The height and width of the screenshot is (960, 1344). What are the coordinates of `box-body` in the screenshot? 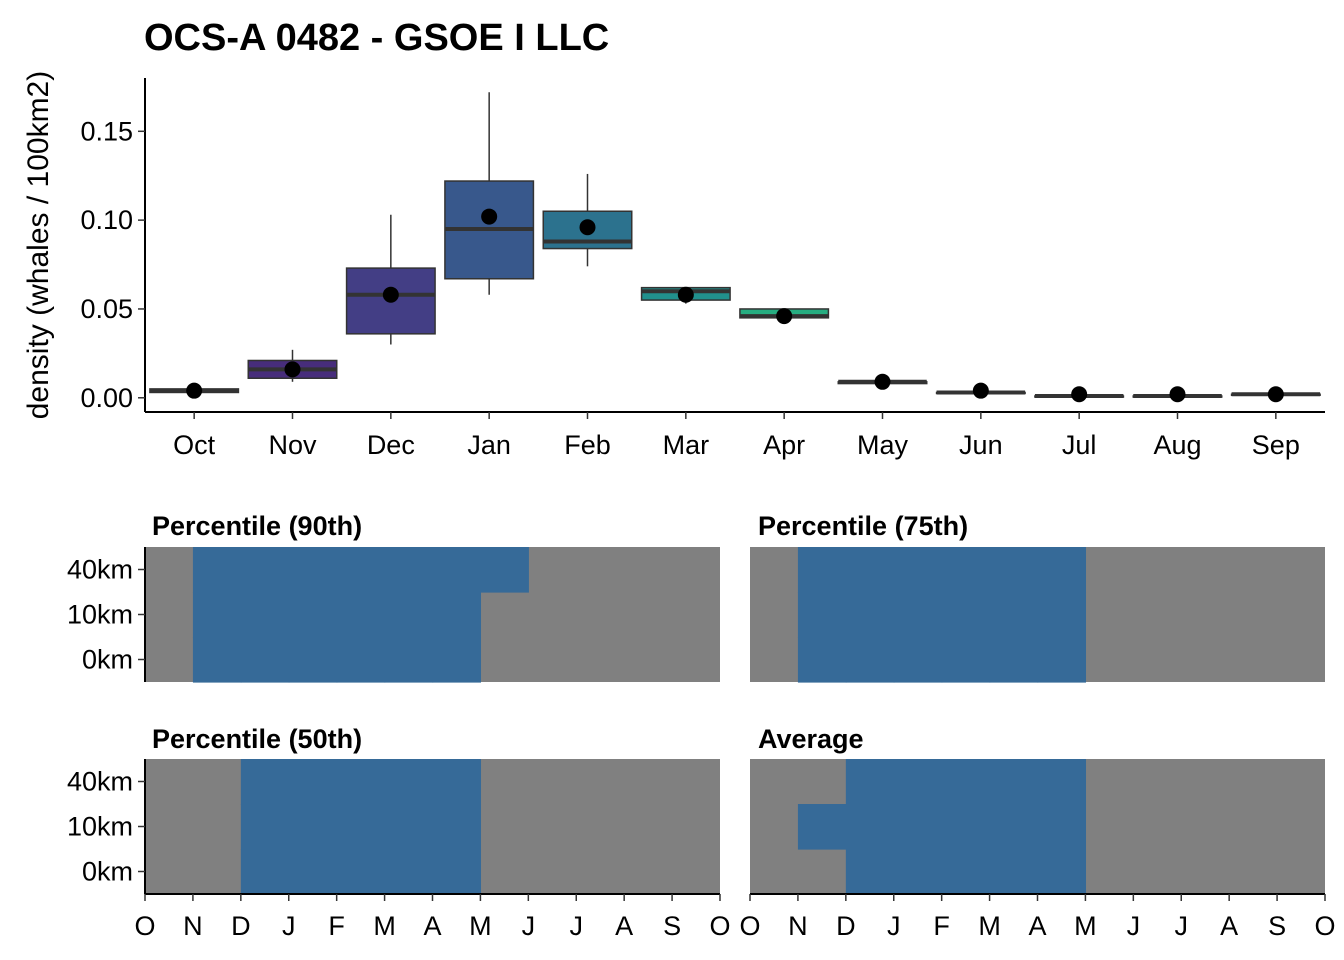 It's located at (390, 301).